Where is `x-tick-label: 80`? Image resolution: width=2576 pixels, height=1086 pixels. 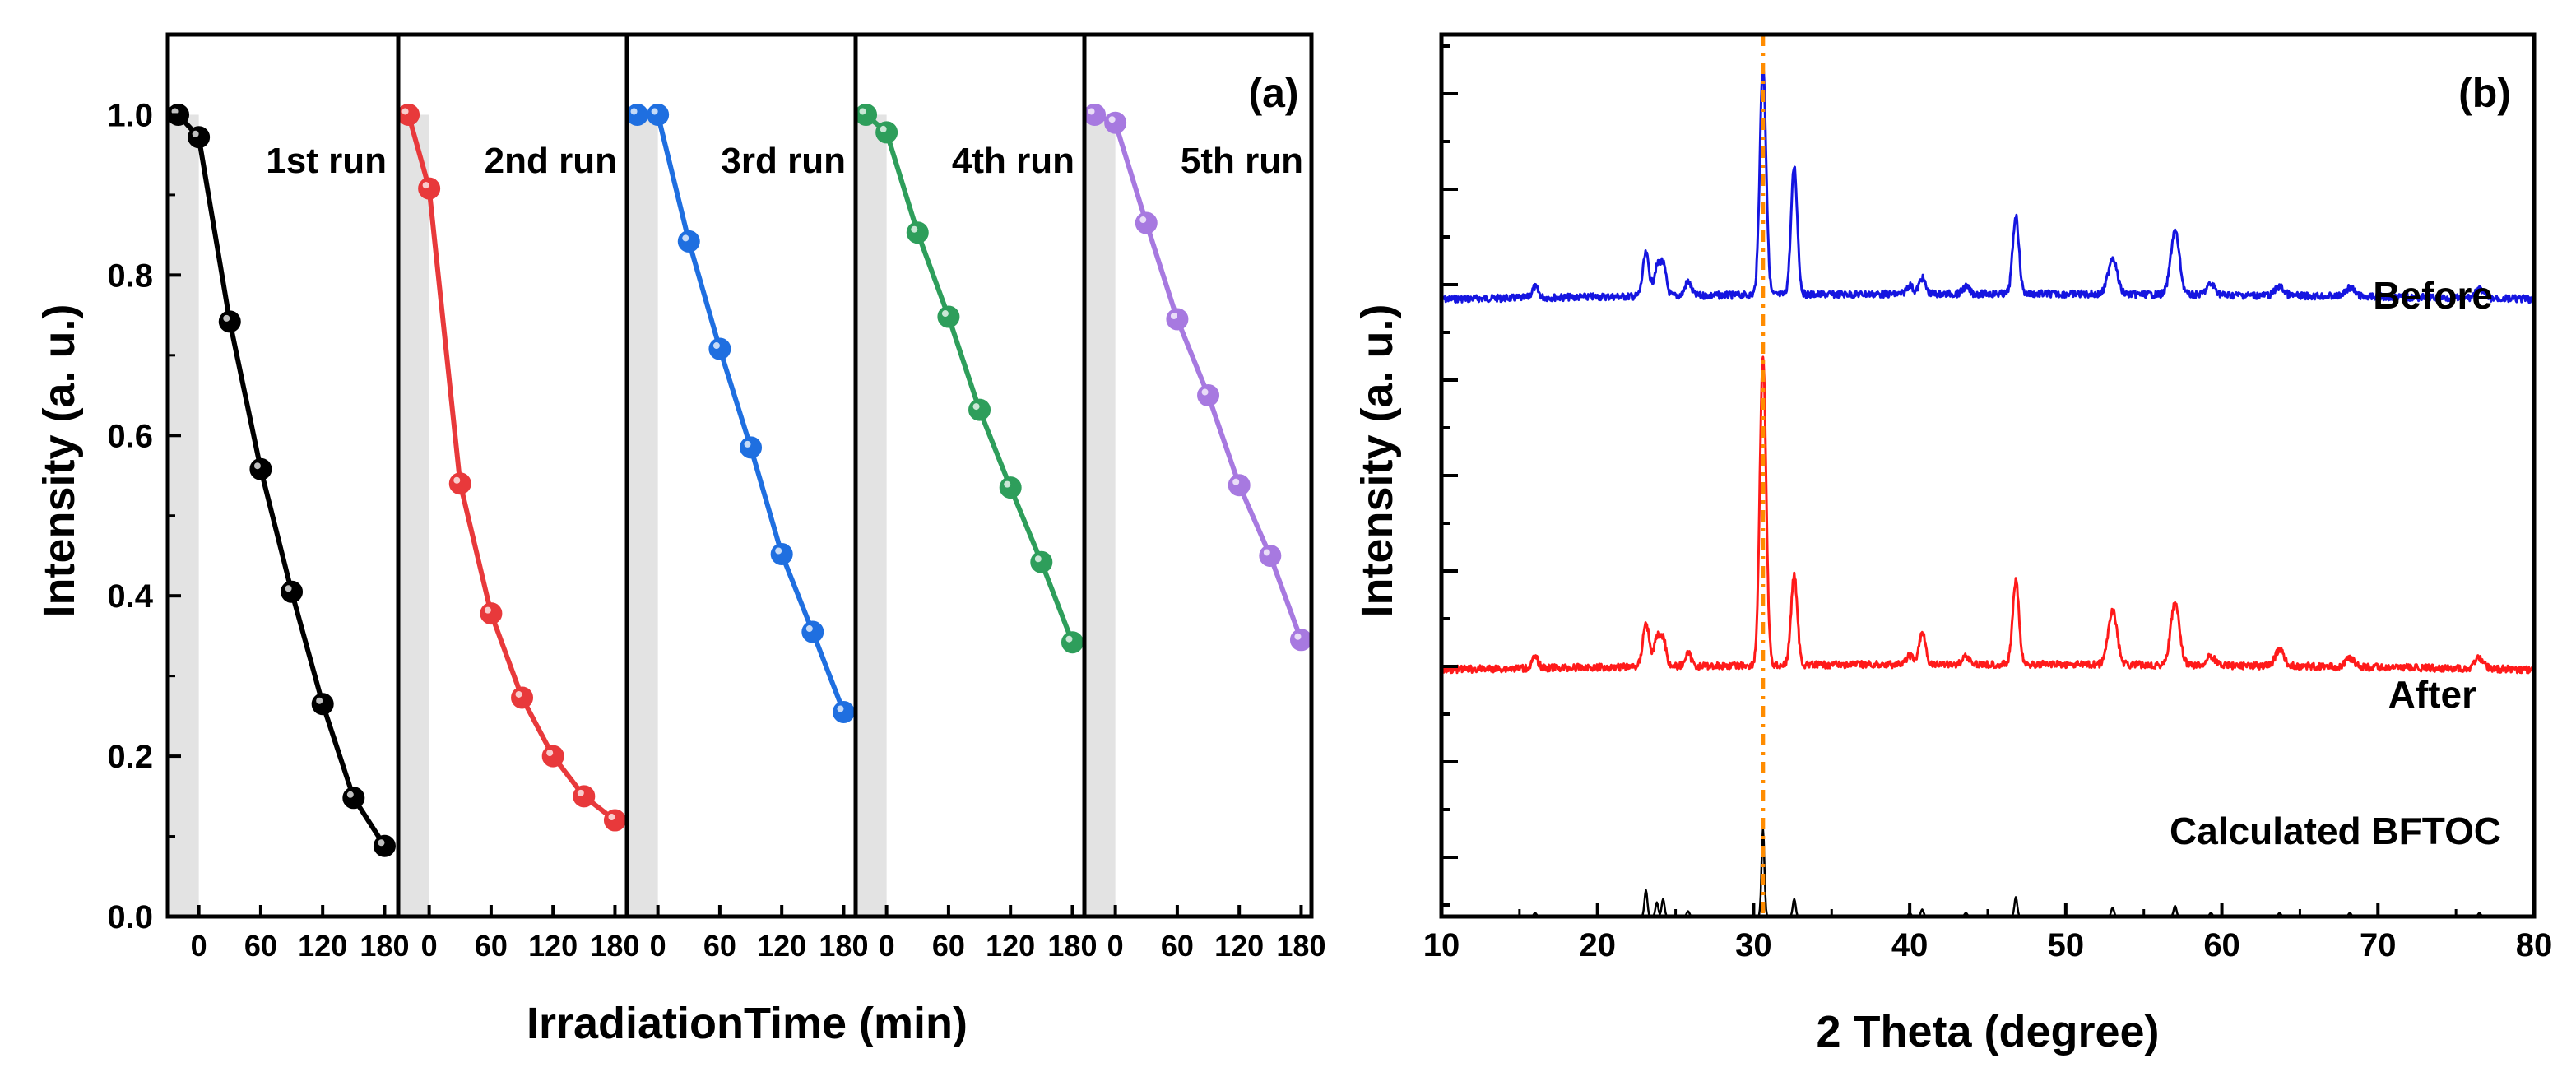
x-tick-label: 80 is located at coordinates (2534, 945).